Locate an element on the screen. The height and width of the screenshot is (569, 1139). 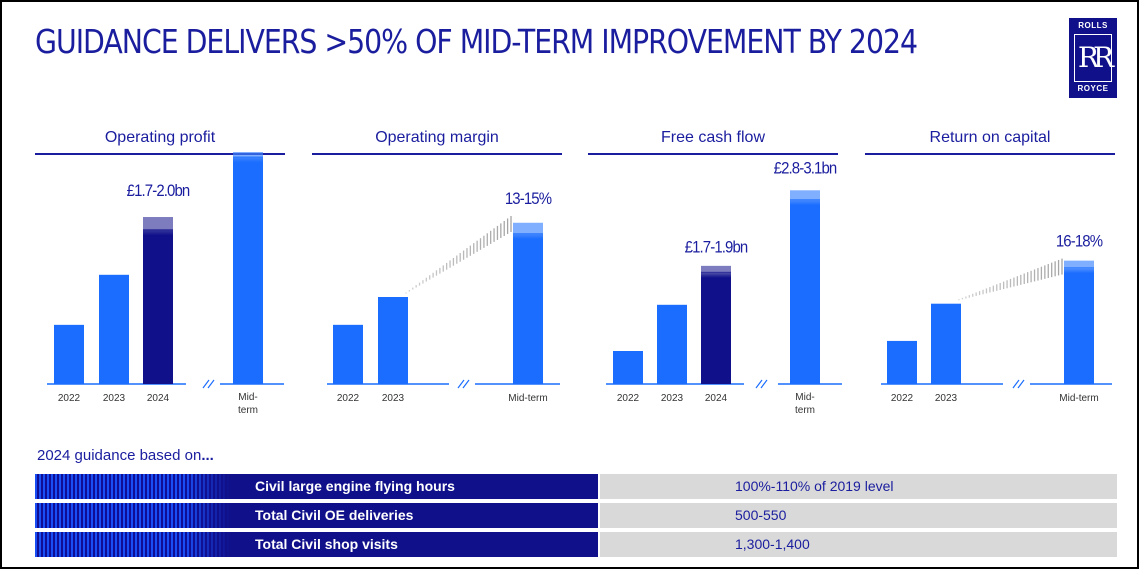
panel-title-return-on-capital: Return on capital is located at coordinates (990, 137).